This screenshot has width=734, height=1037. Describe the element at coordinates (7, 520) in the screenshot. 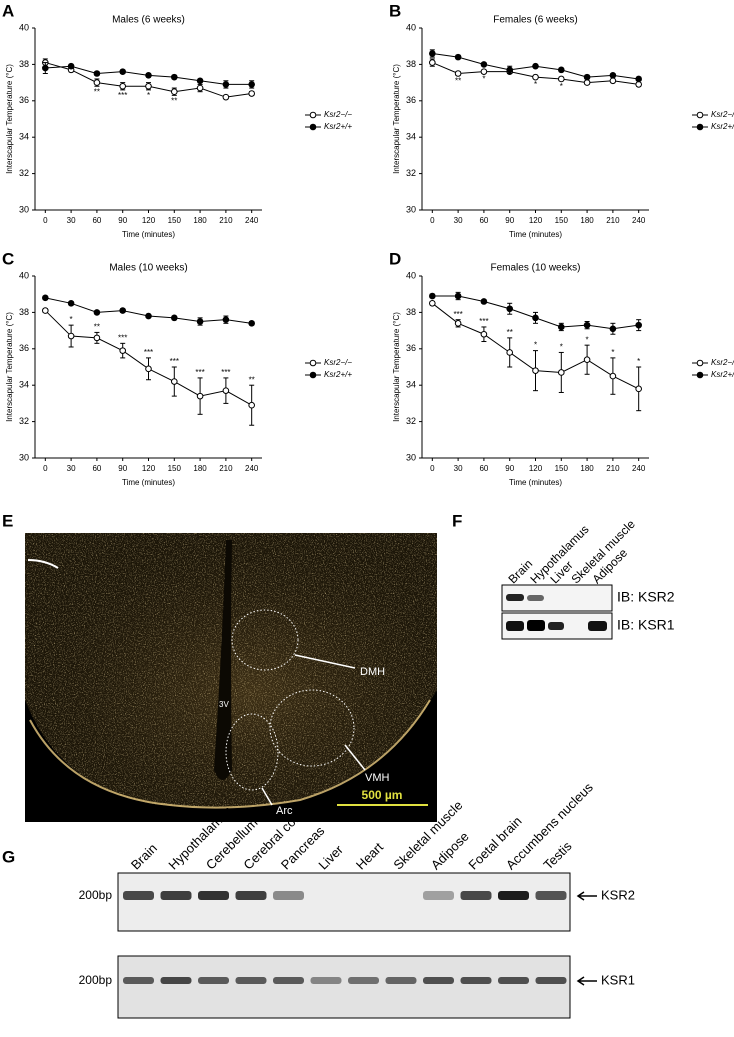

I see `panel-letter: E` at that location.